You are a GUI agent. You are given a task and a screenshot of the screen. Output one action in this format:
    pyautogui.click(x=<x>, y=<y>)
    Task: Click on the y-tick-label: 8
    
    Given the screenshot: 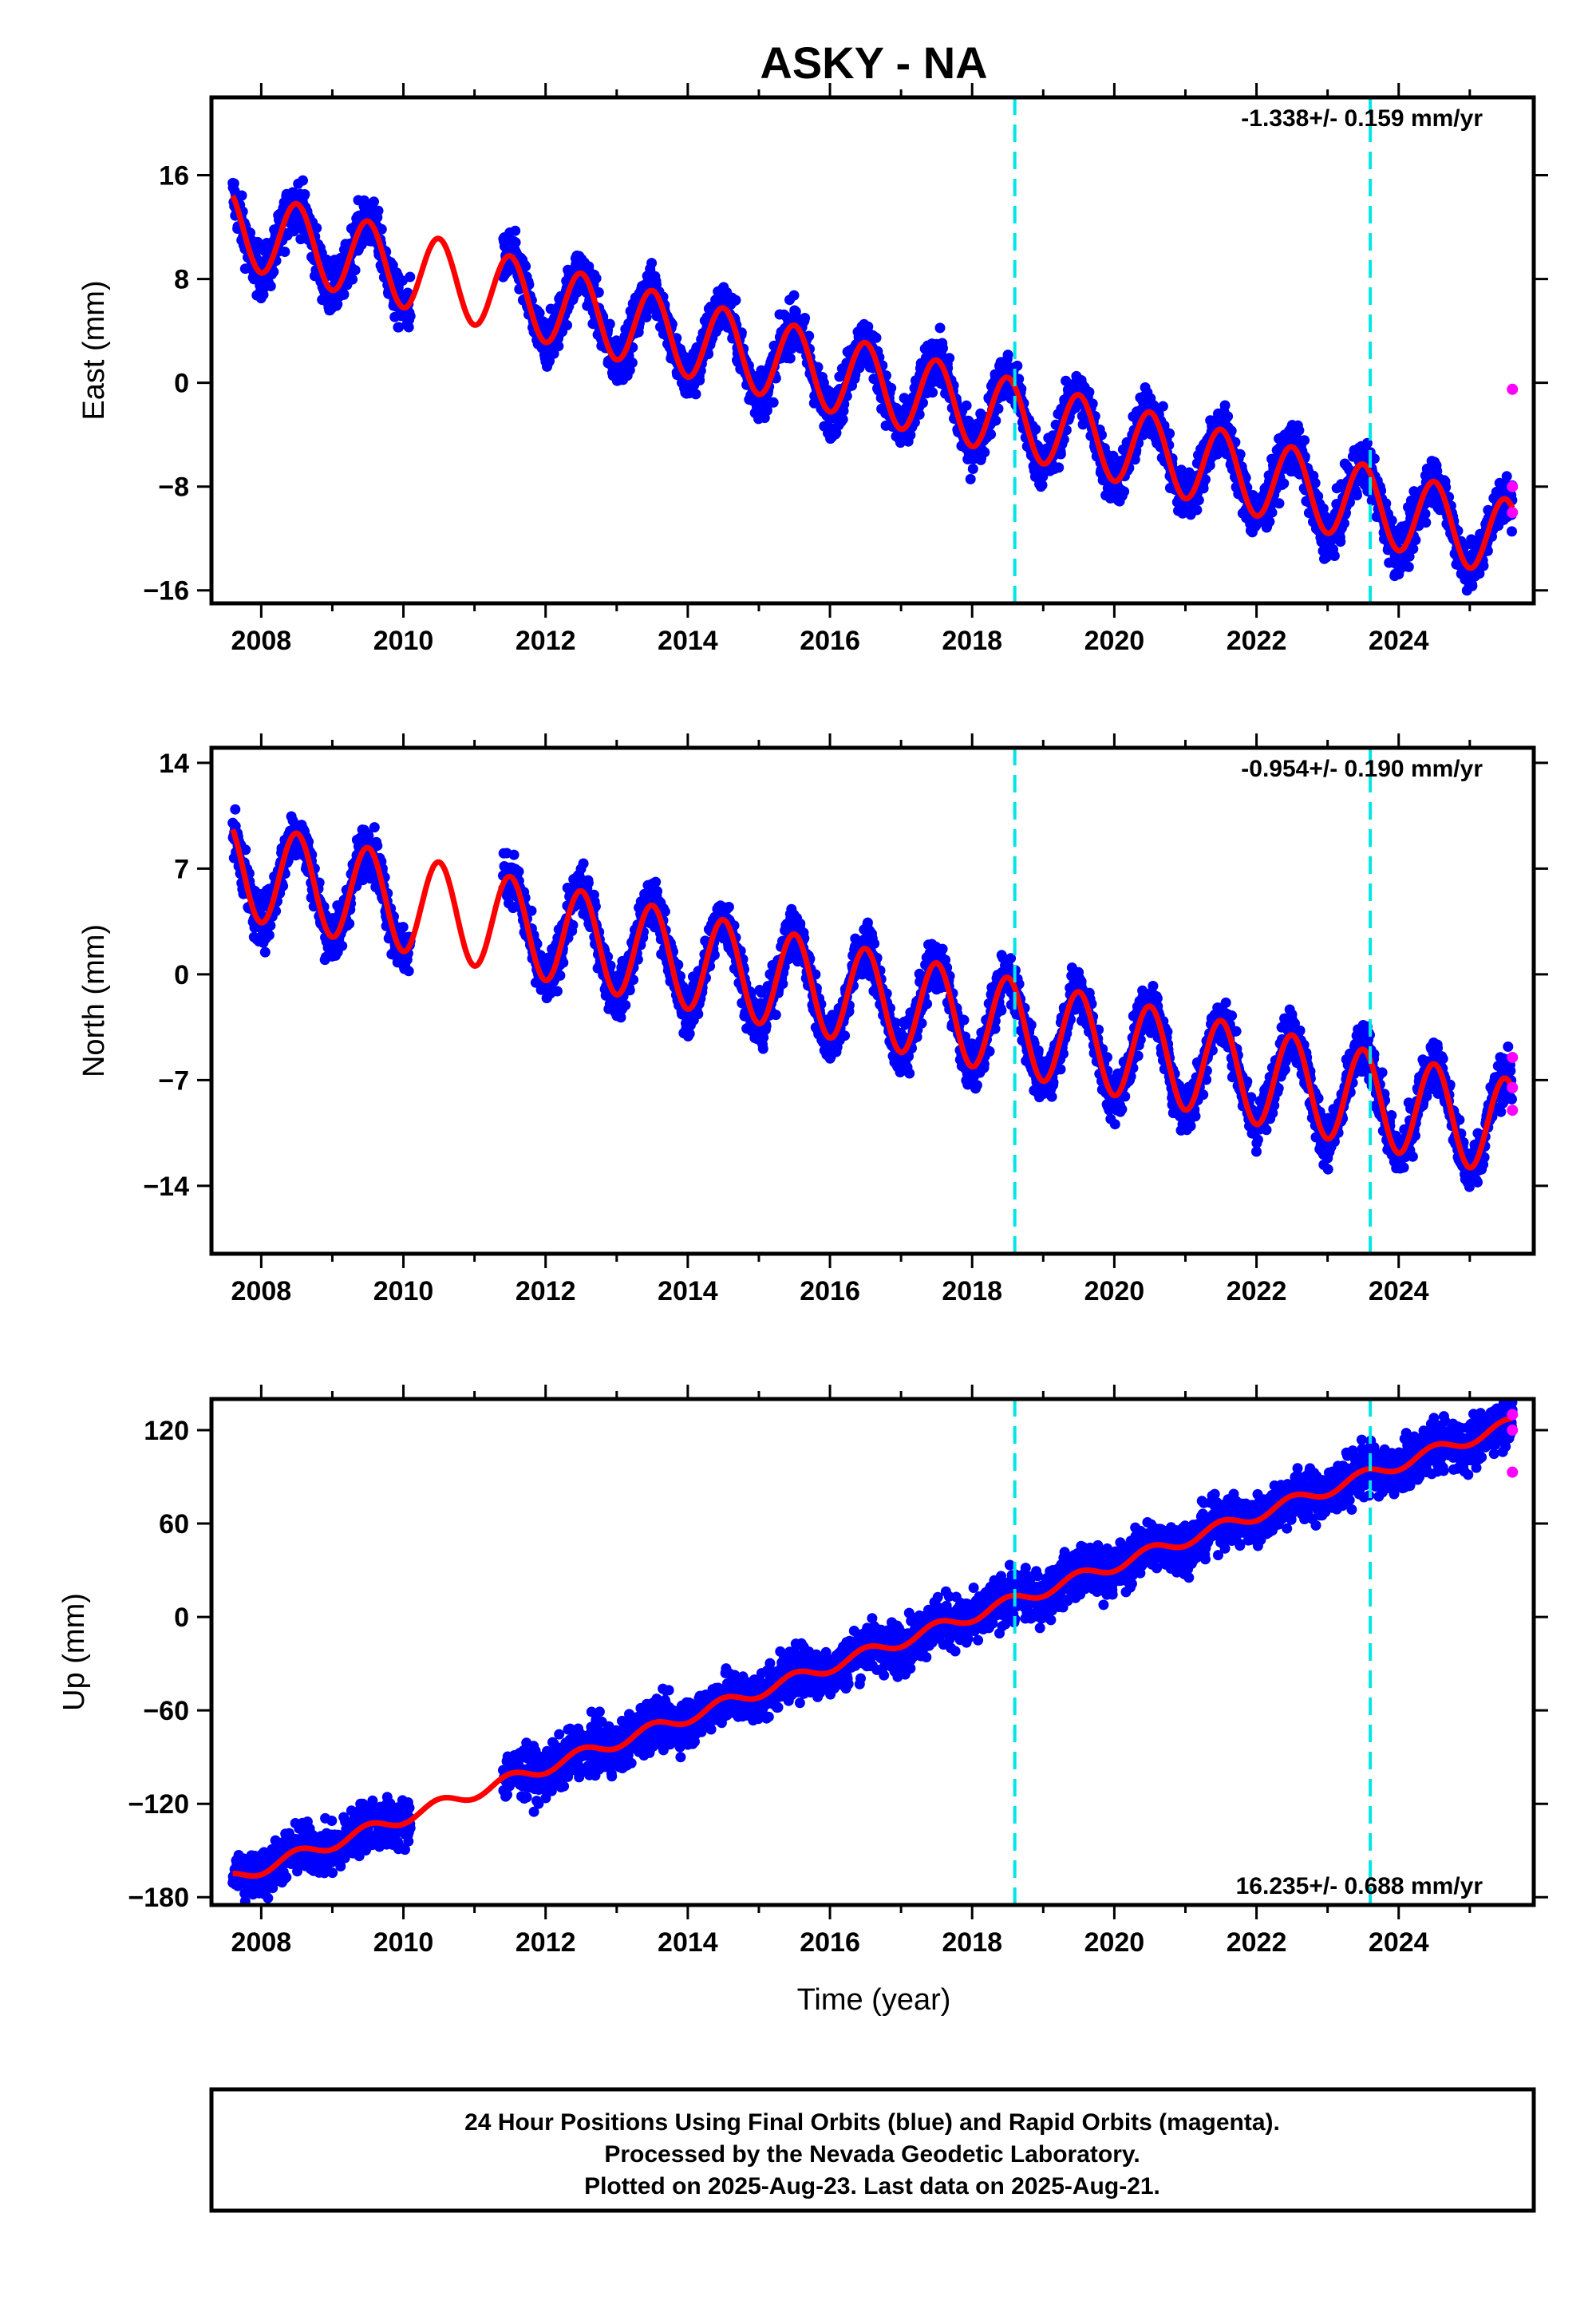 What is the action you would take?
    pyautogui.click(x=181, y=280)
    